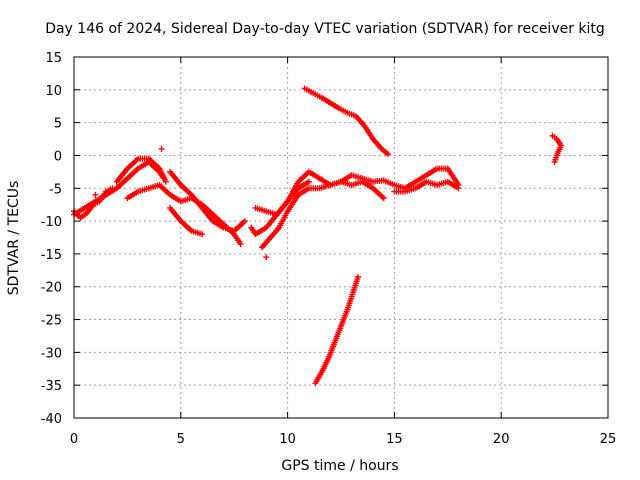  What do you see at coordinates (53, 91) in the screenshot?
I see `y-tick-label: 10` at bounding box center [53, 91].